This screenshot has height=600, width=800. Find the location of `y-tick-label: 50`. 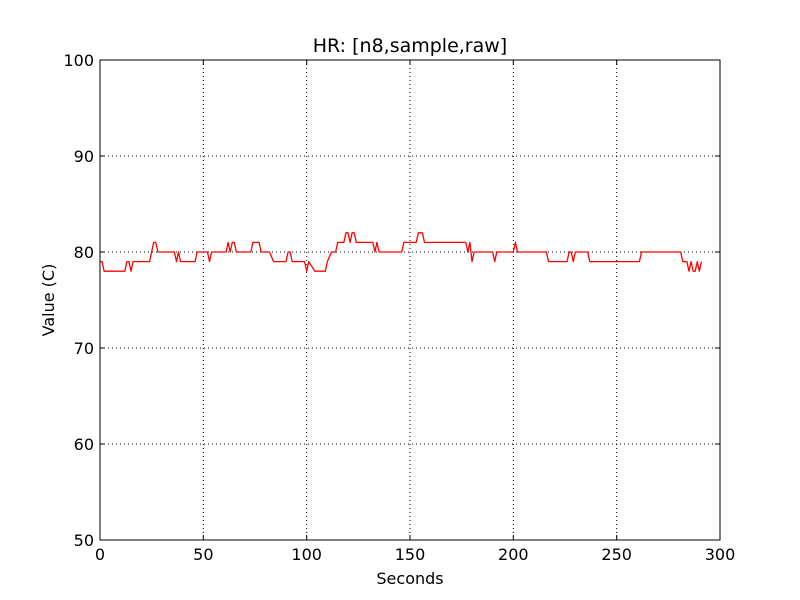

y-tick-label: 50 is located at coordinates (84, 540).